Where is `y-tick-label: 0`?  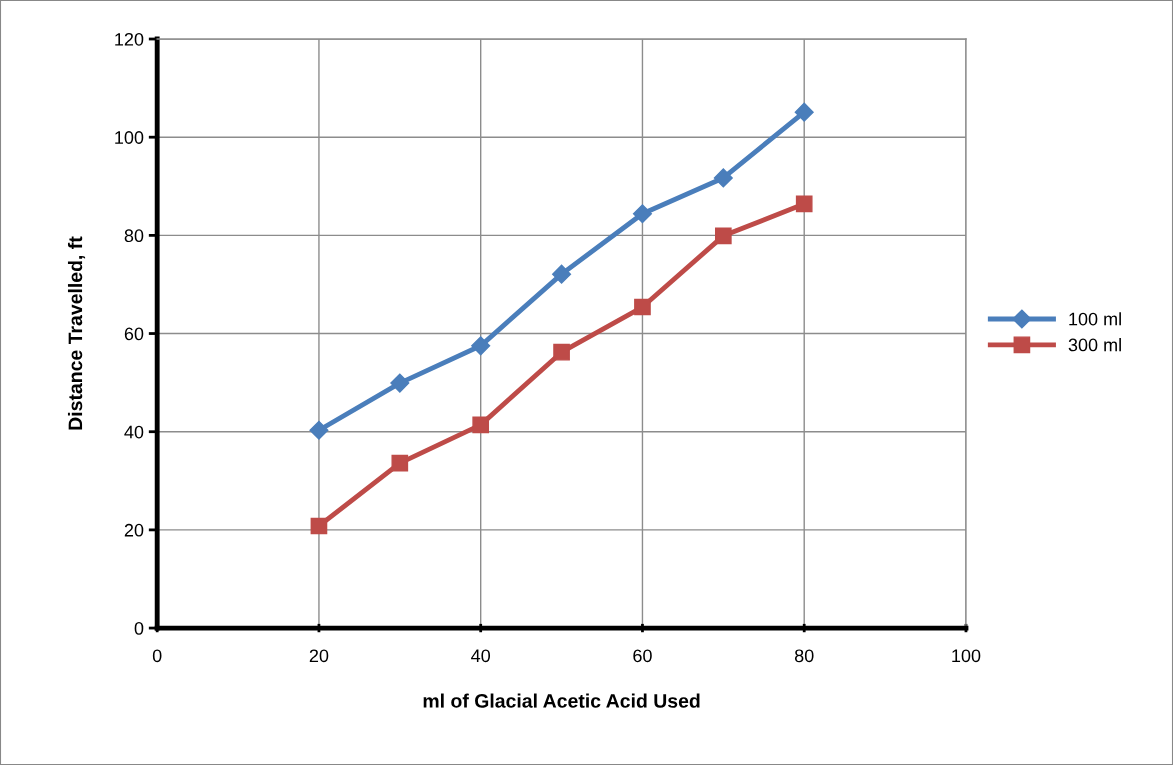 y-tick-label: 0 is located at coordinates (139, 628).